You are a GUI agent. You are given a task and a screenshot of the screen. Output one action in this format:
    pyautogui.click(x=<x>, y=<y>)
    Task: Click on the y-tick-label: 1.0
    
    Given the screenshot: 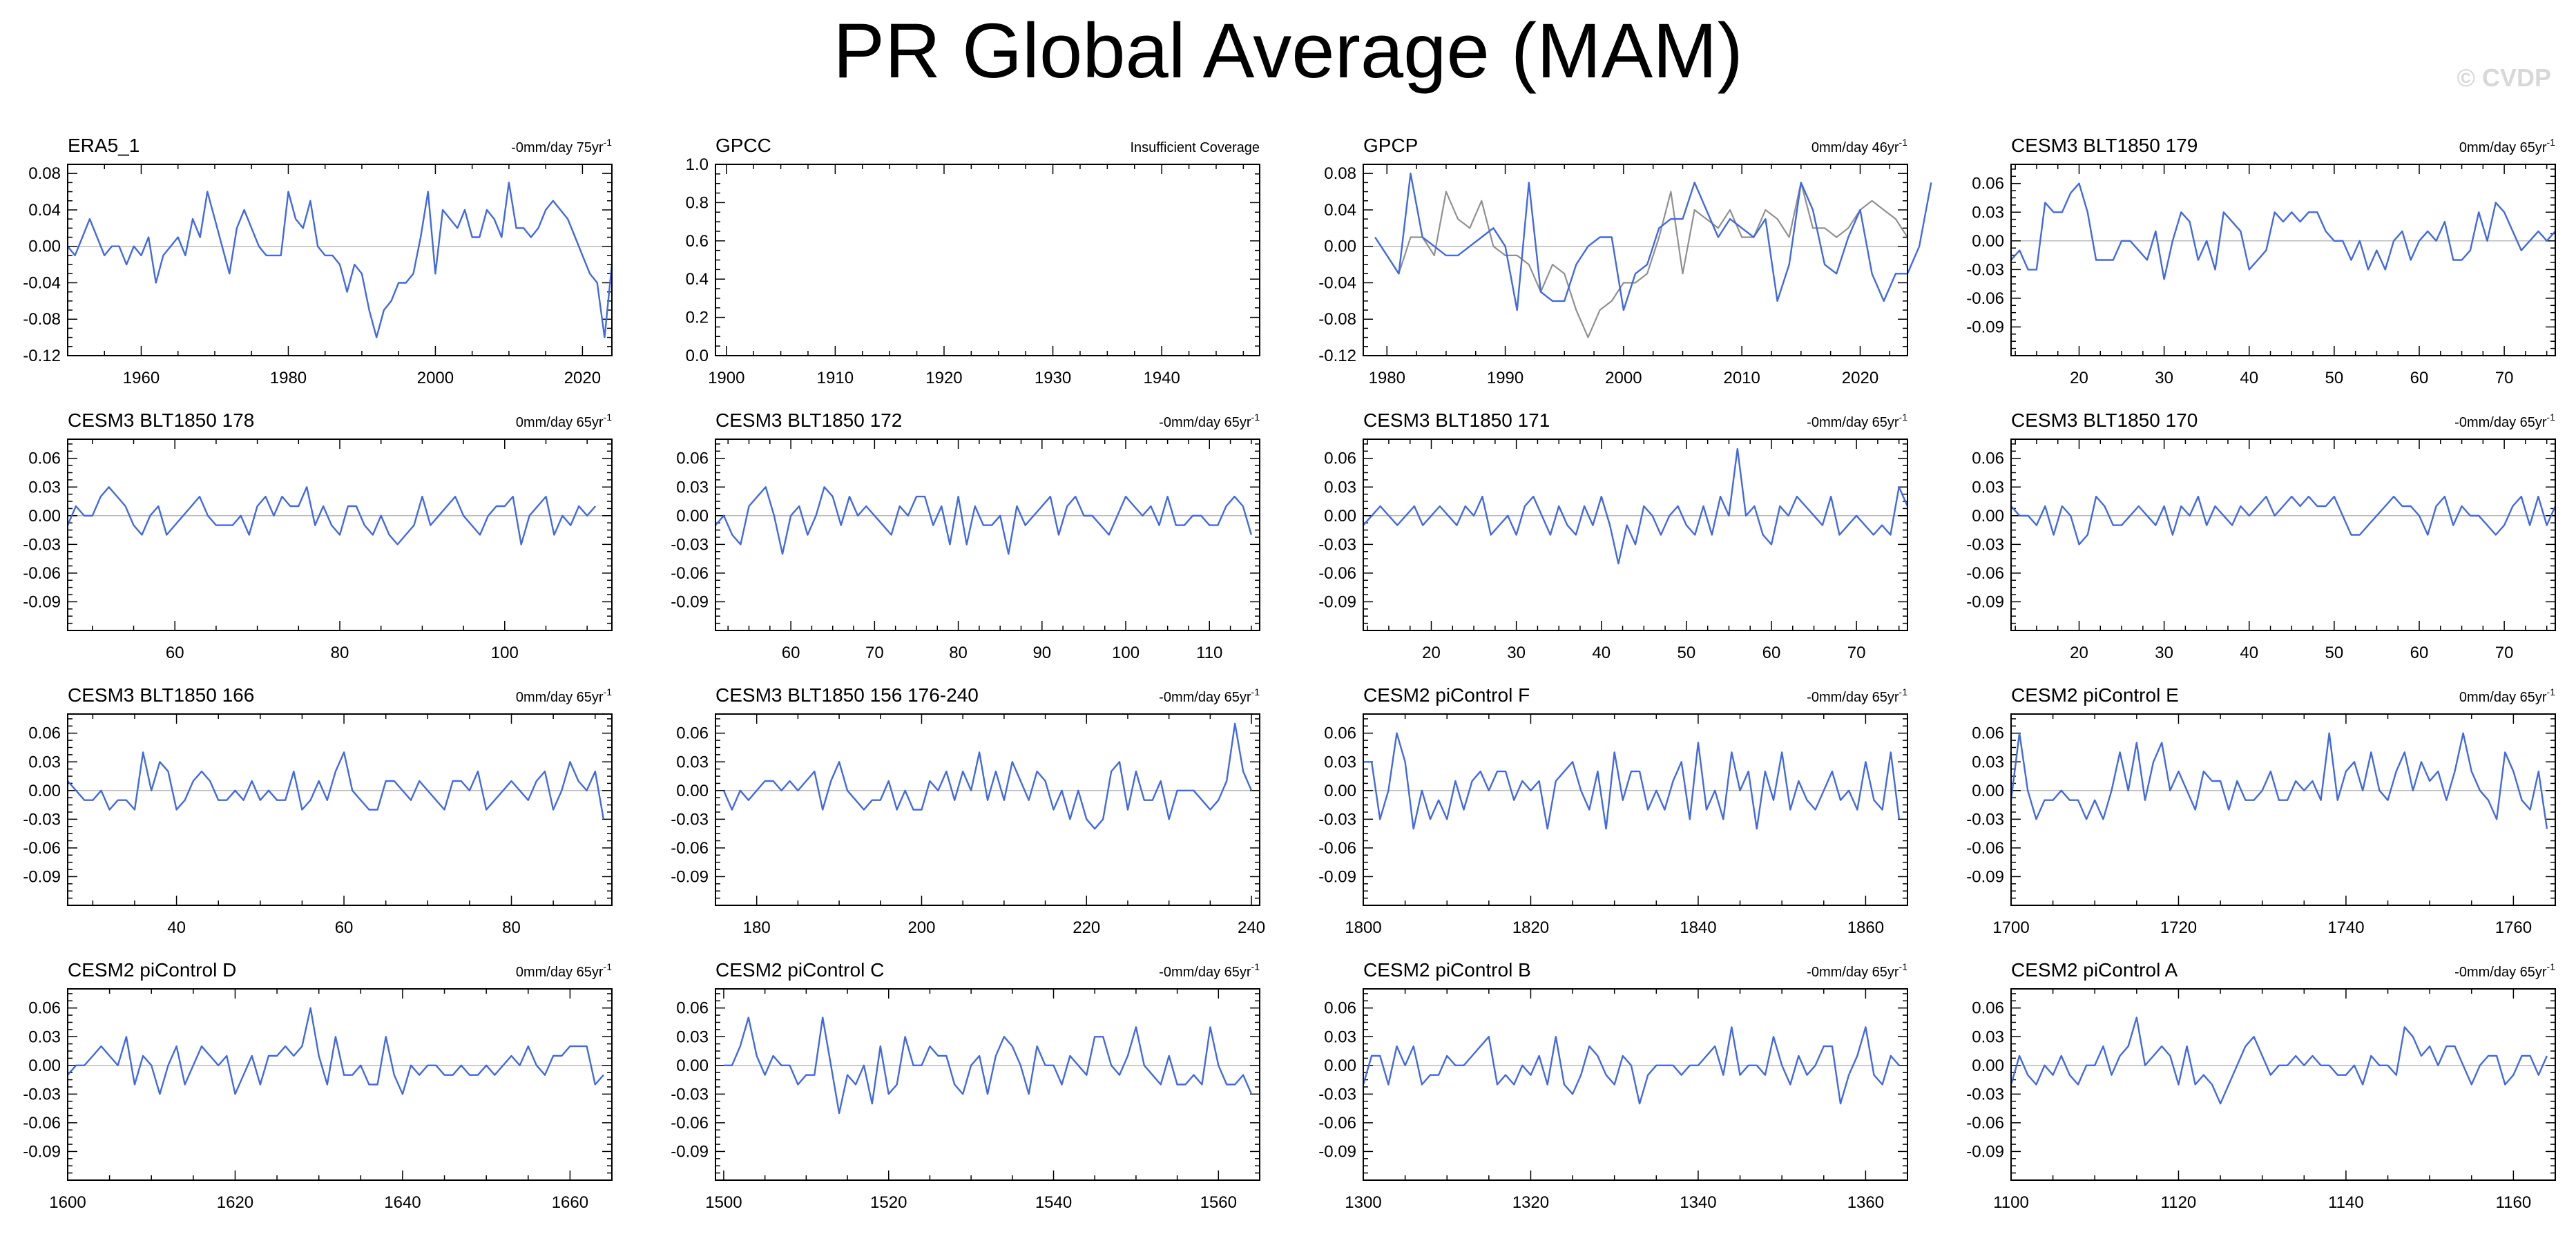 What is the action you would take?
    pyautogui.click(x=697, y=165)
    